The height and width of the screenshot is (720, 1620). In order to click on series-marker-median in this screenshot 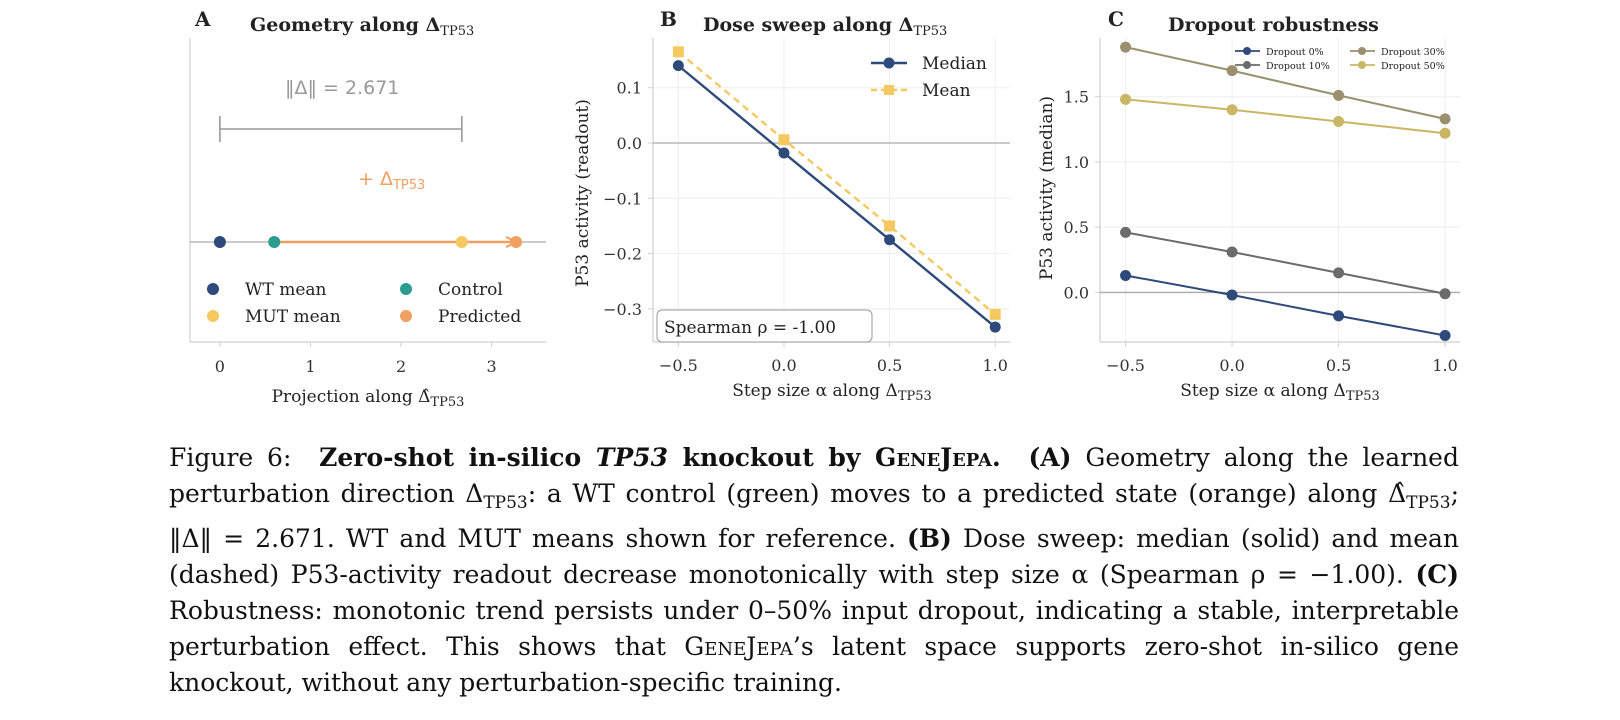, I will do `click(995, 327)`.